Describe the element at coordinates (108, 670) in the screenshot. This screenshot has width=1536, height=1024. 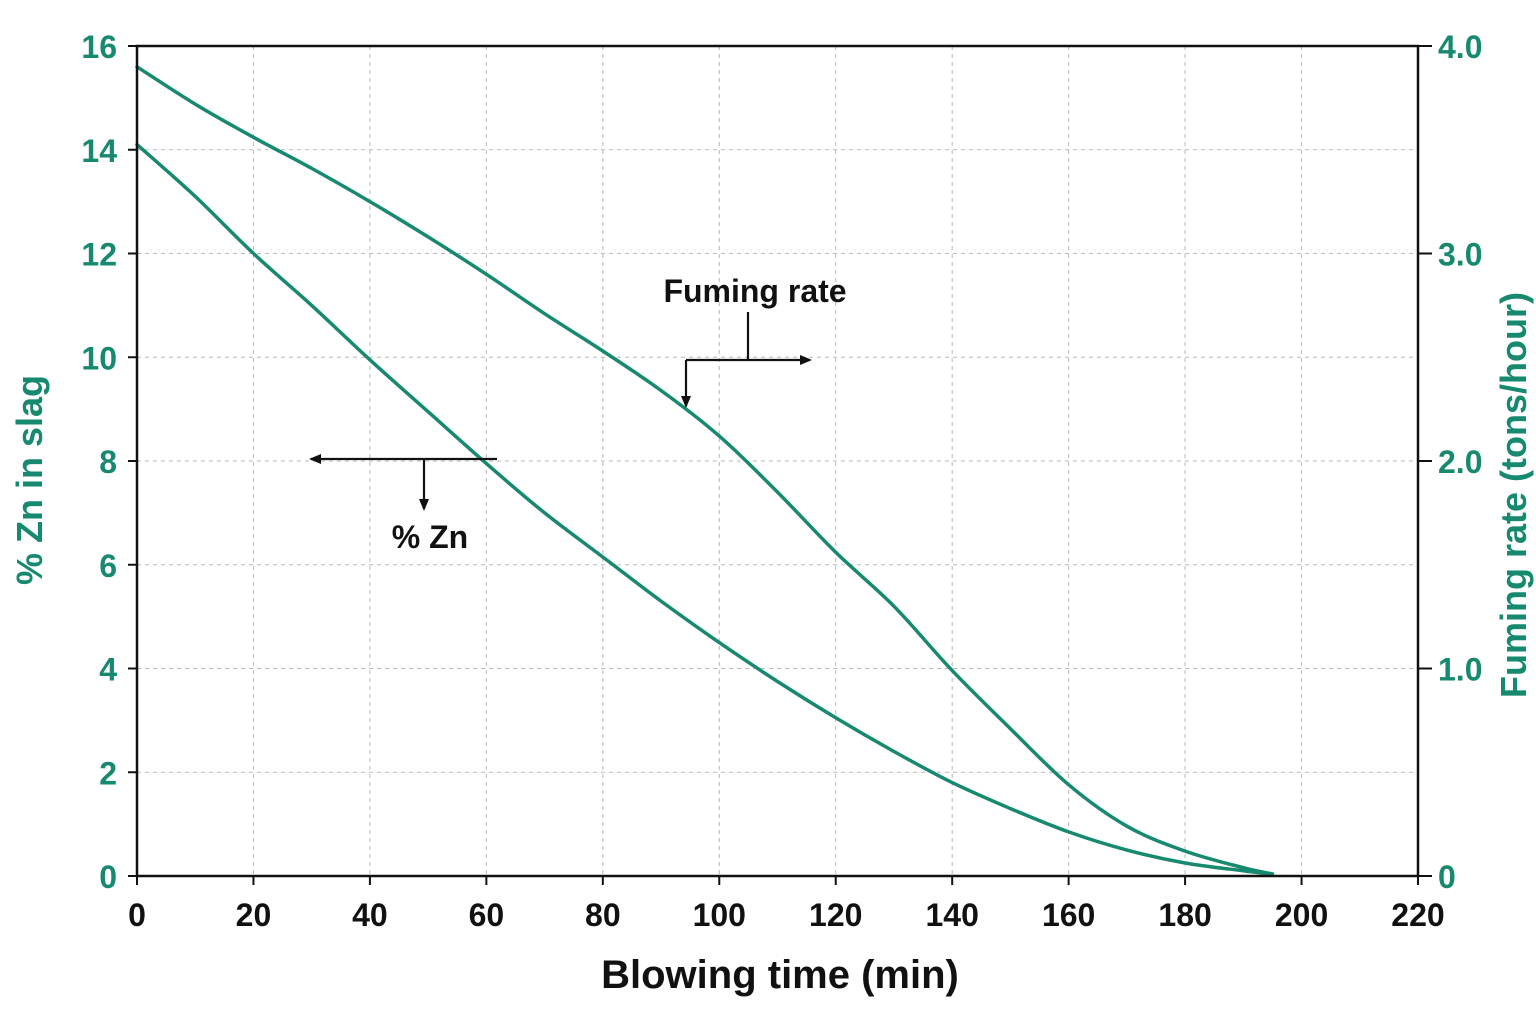
I see `left-y-tick-label: 4` at that location.